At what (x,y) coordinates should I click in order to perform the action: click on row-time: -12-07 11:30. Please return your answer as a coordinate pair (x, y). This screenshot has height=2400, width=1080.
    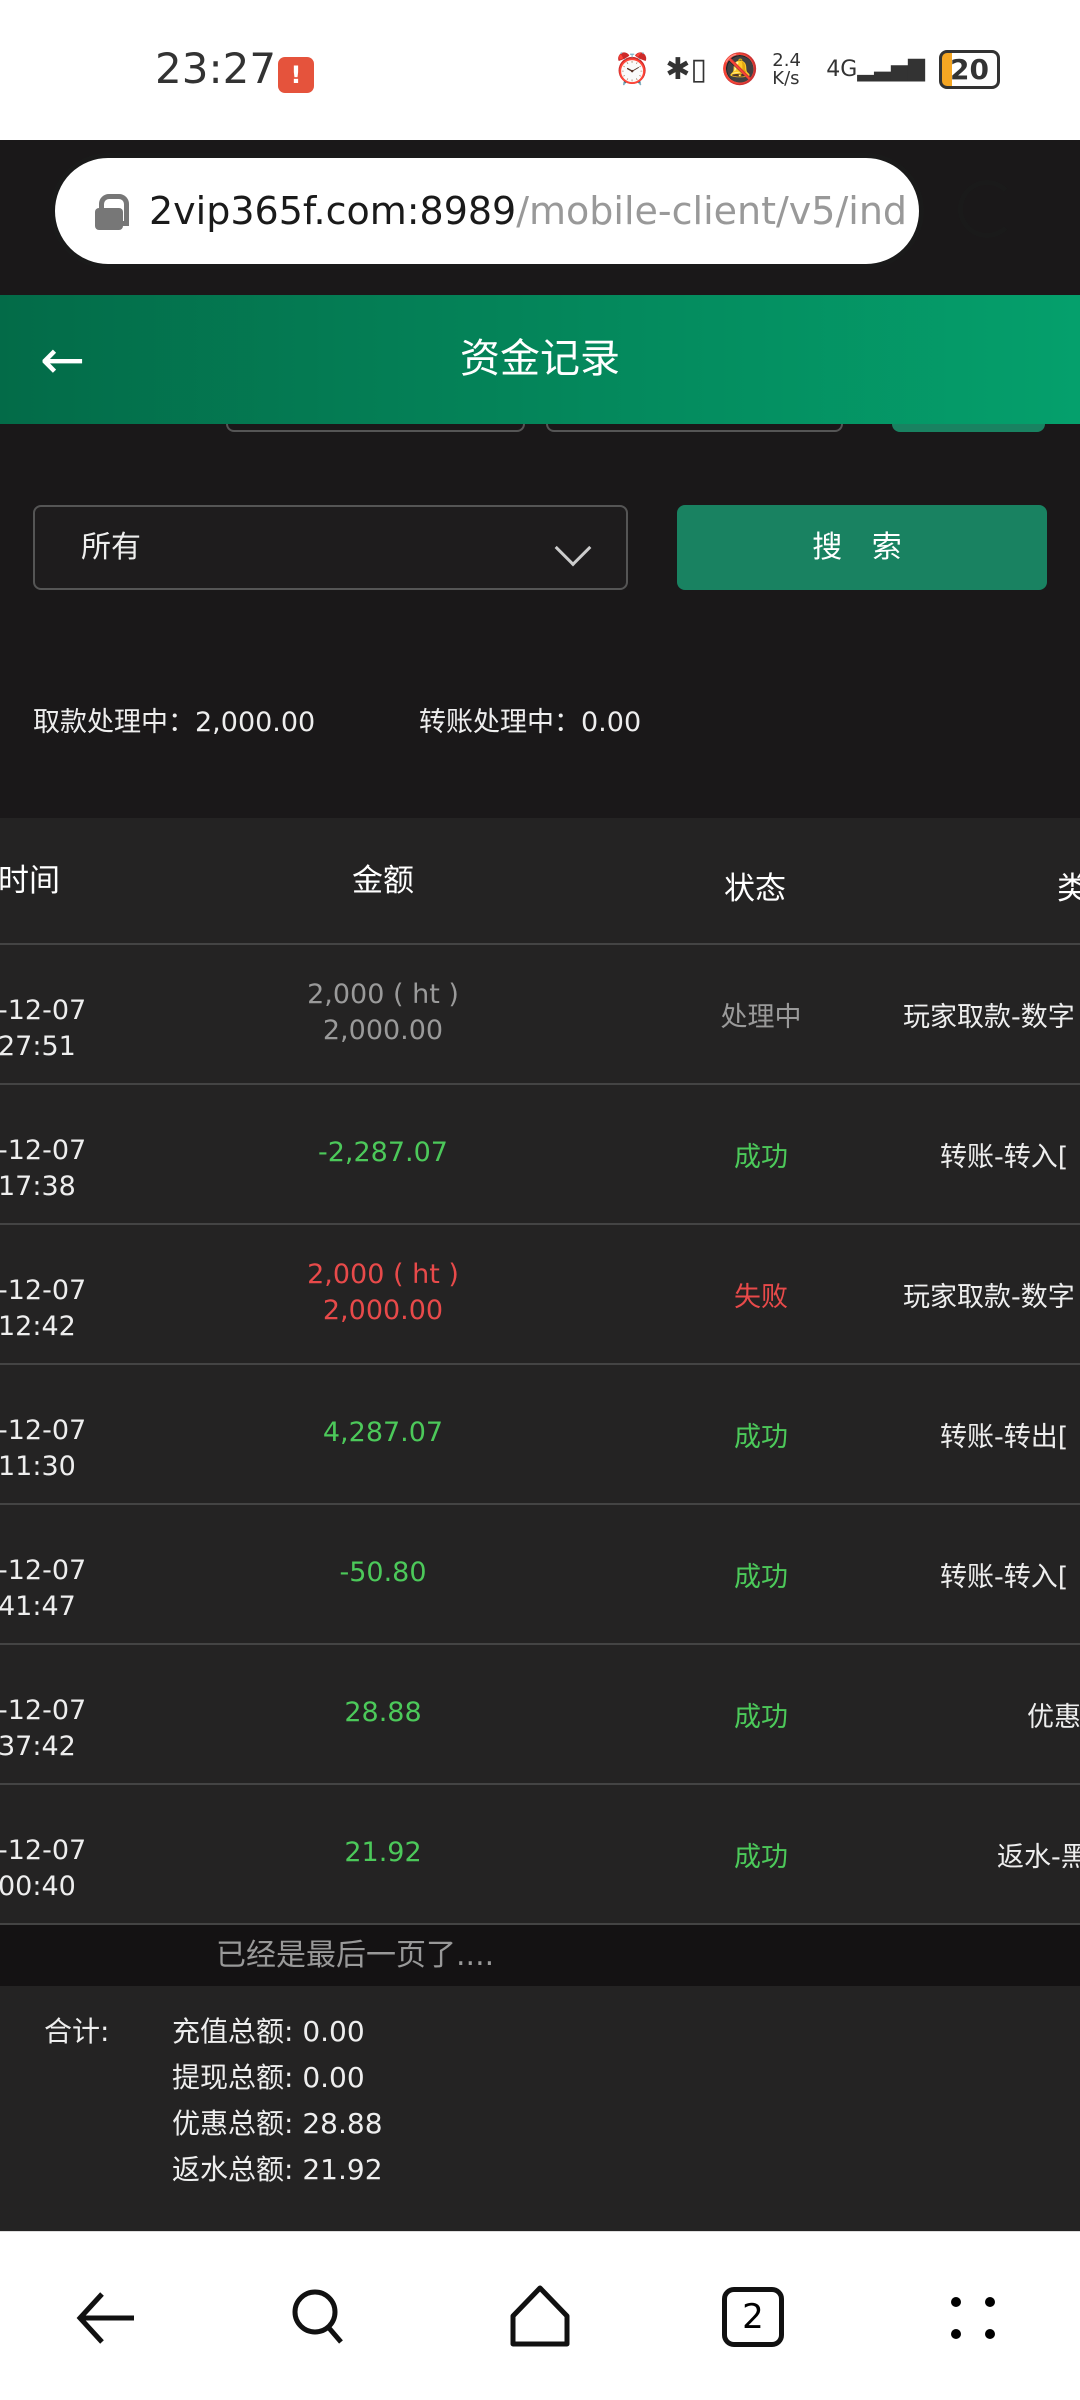
    Looking at the image, I should click on (43, 1448).